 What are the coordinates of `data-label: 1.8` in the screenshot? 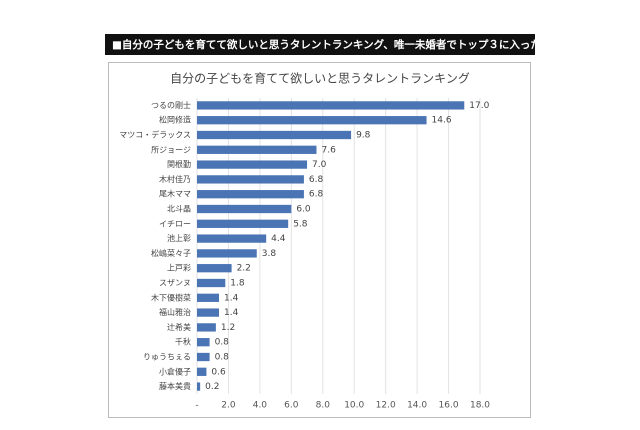 It's located at (237, 284).